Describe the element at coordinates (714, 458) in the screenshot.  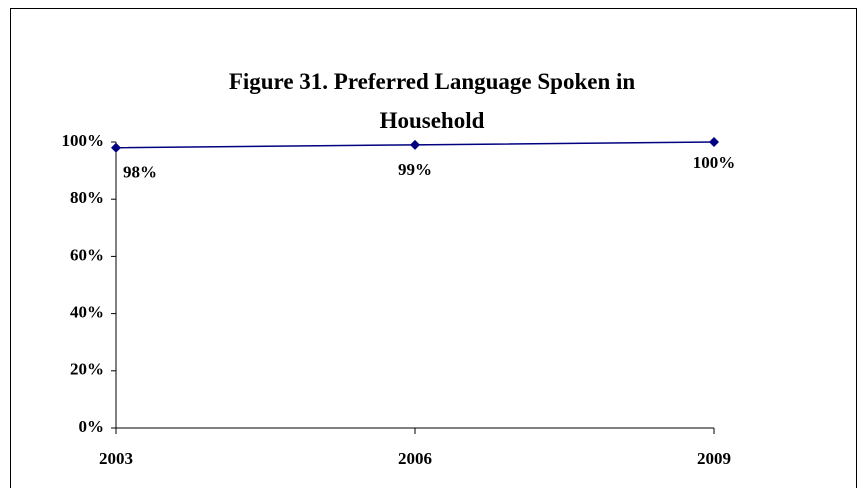
I see `x-tick-label: 2009` at that location.